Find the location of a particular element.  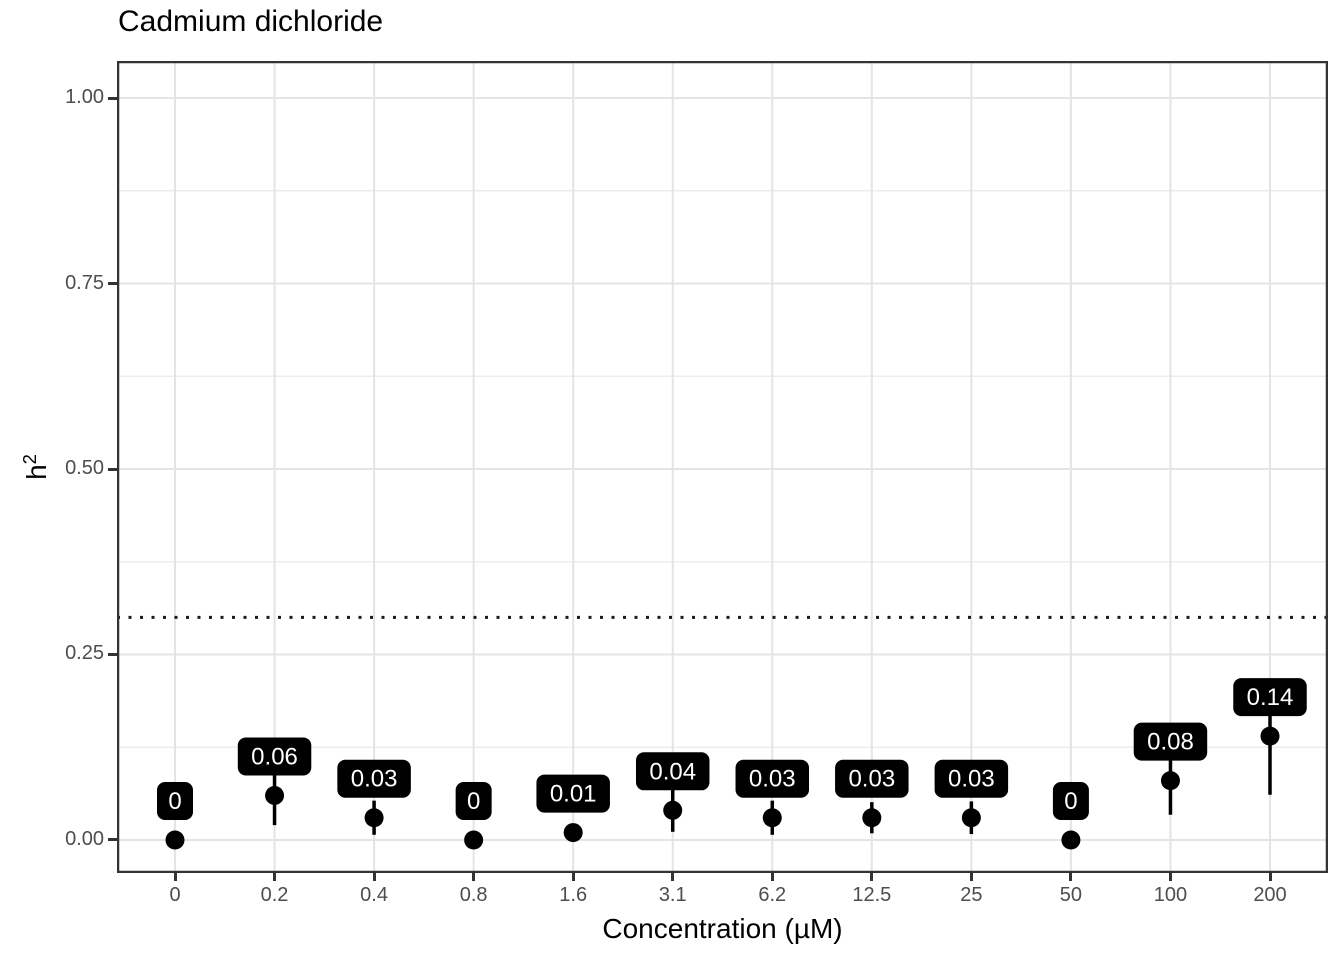

y-tick-label: 0.25 is located at coordinates (84, 653).